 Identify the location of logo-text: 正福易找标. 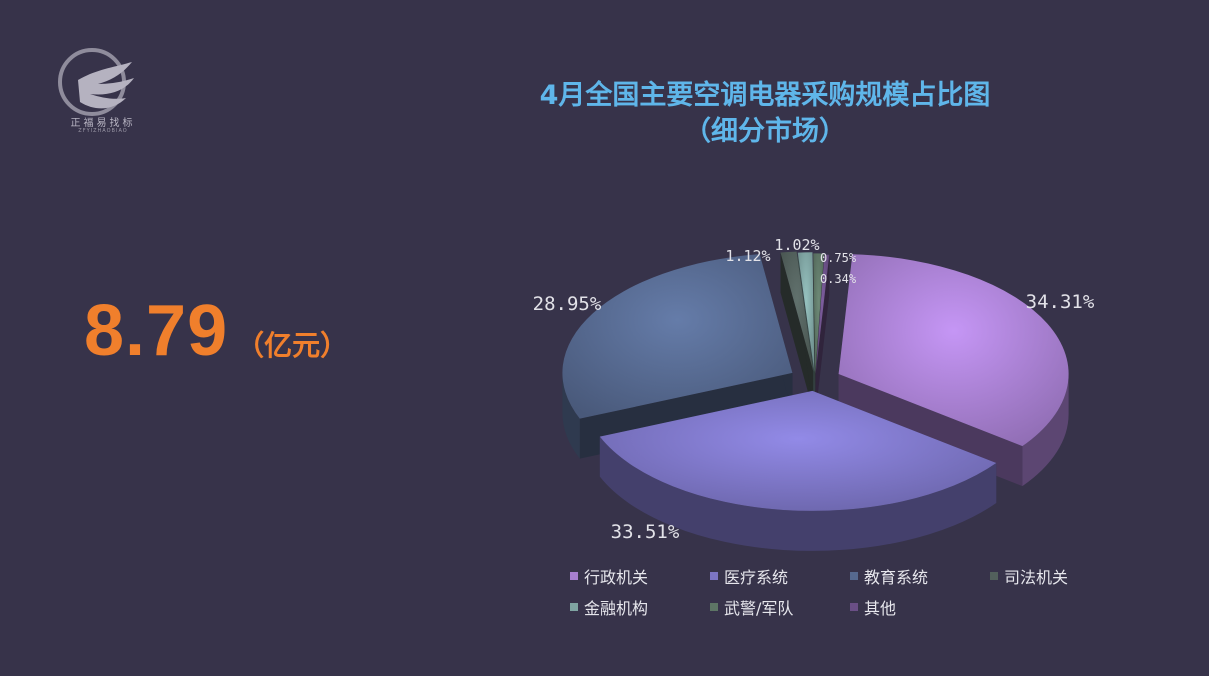
(103, 123).